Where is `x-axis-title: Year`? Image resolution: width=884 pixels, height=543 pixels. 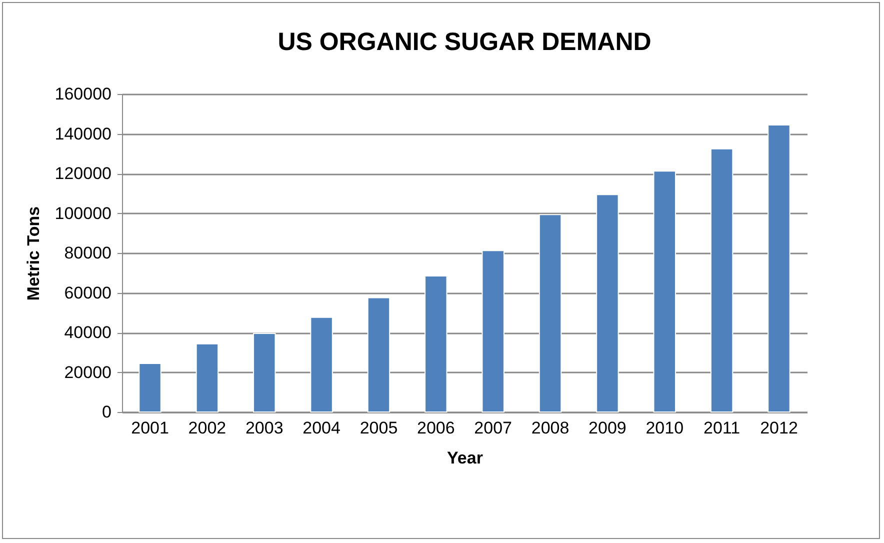 x-axis-title: Year is located at coordinates (465, 458).